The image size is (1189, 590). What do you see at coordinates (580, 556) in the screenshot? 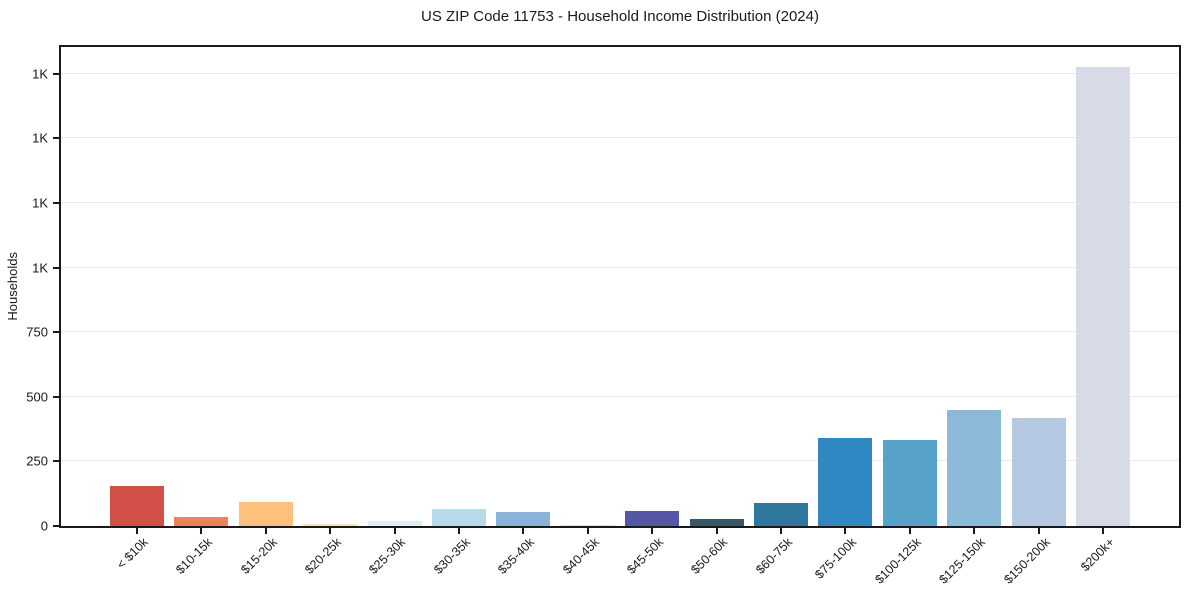
I see `x-tick-label: $40-45k` at bounding box center [580, 556].